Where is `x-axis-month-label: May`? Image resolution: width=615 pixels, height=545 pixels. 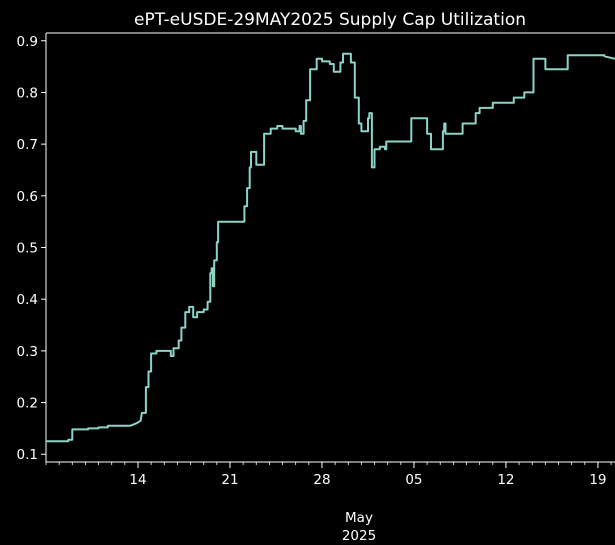 x-axis-month-label: May is located at coordinates (359, 518).